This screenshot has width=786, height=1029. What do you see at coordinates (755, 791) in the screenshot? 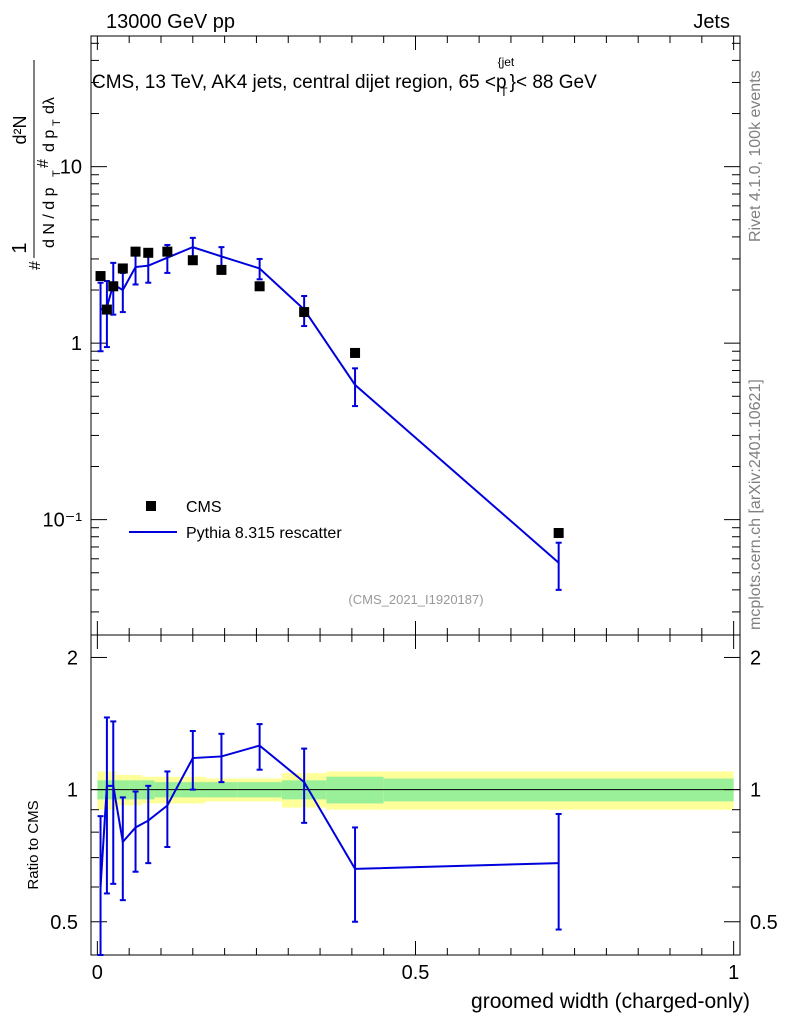
I see `ratio-y-tick-label-right: 1` at bounding box center [755, 791].